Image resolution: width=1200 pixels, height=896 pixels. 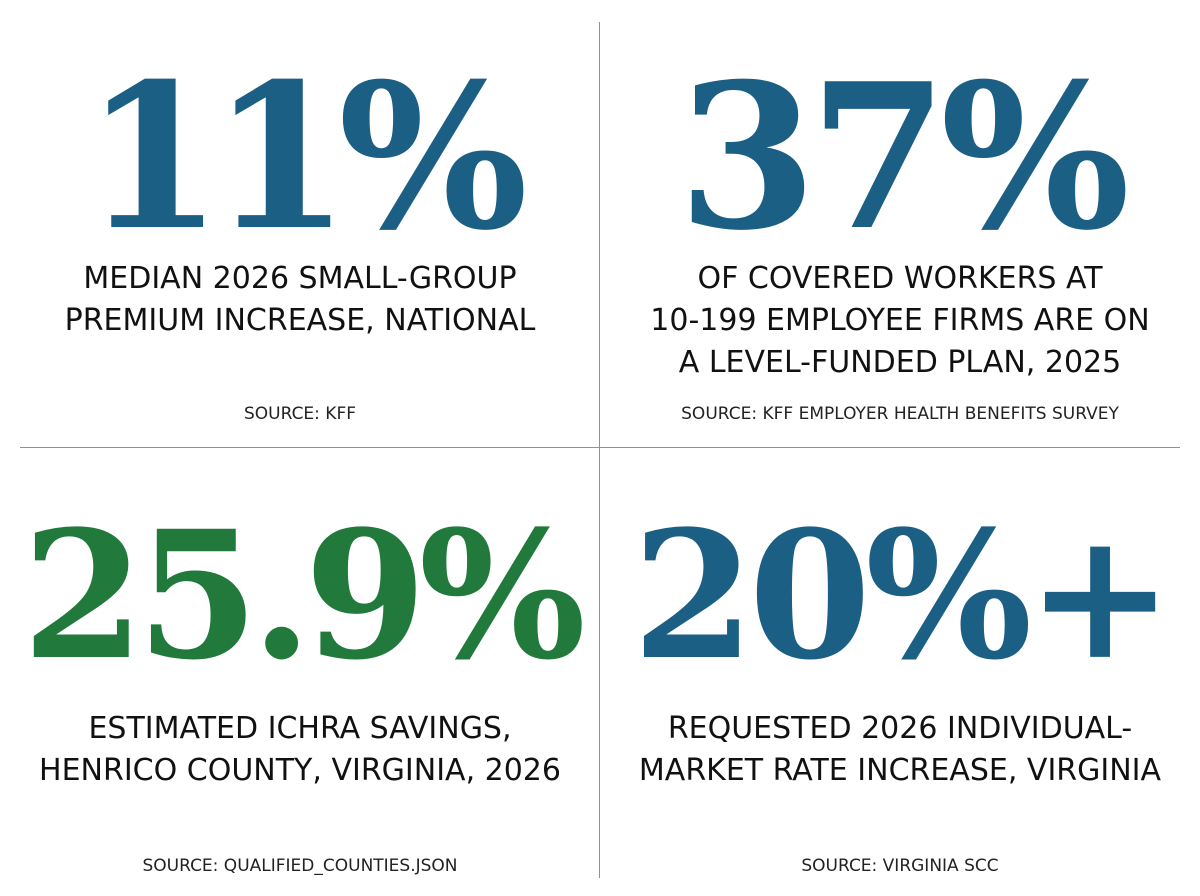 I want to click on stat-value: 20%+, so click(x=903, y=595).